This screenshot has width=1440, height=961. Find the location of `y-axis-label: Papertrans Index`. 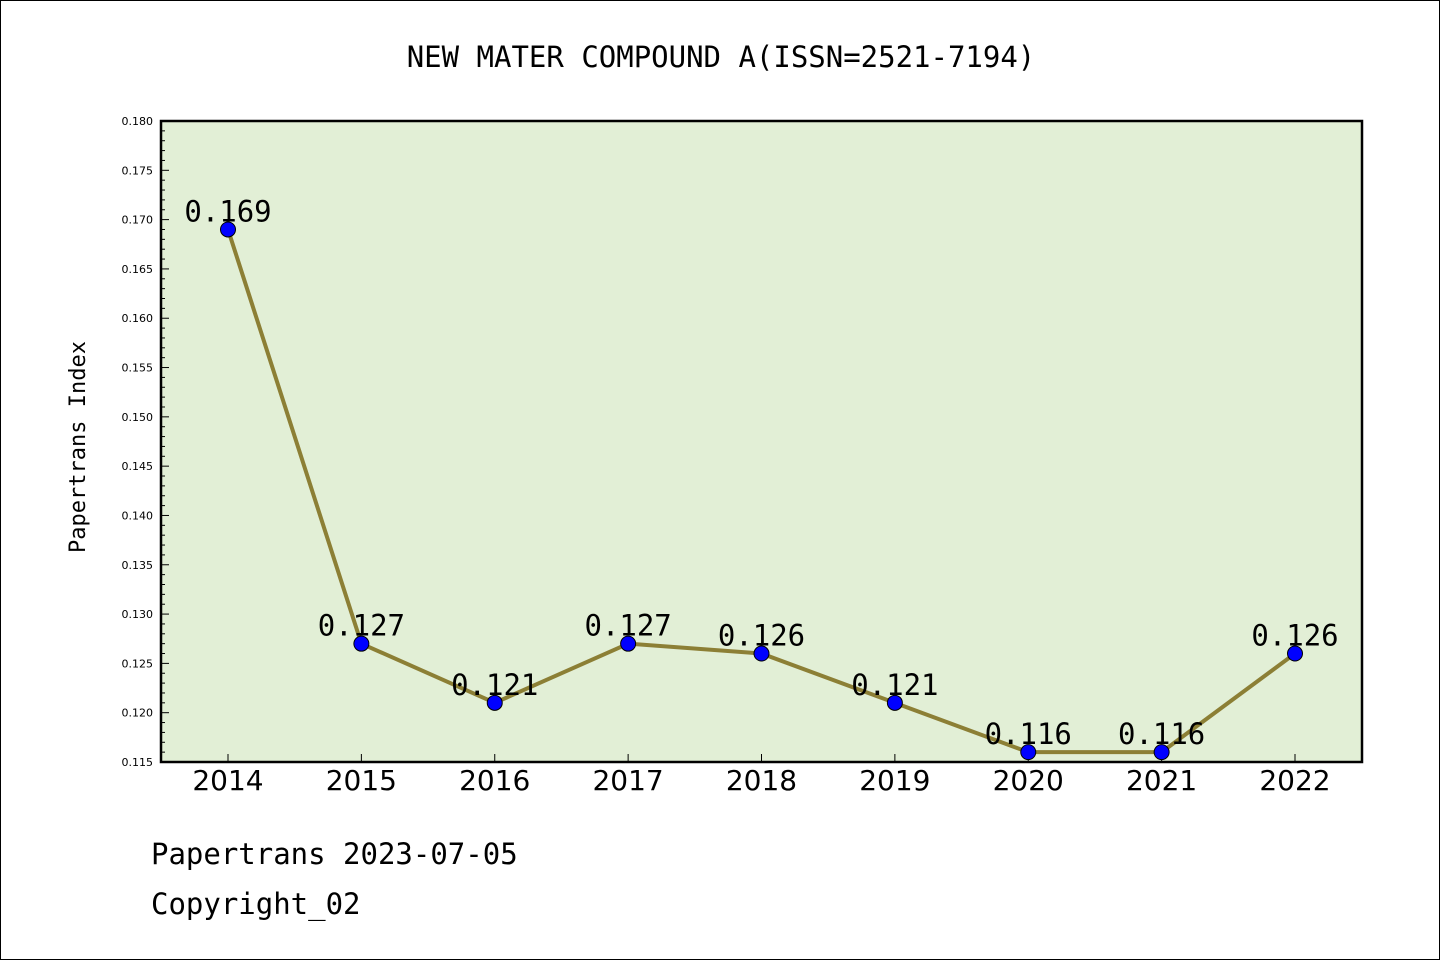

y-axis-label: Papertrans Index is located at coordinates (78, 447).